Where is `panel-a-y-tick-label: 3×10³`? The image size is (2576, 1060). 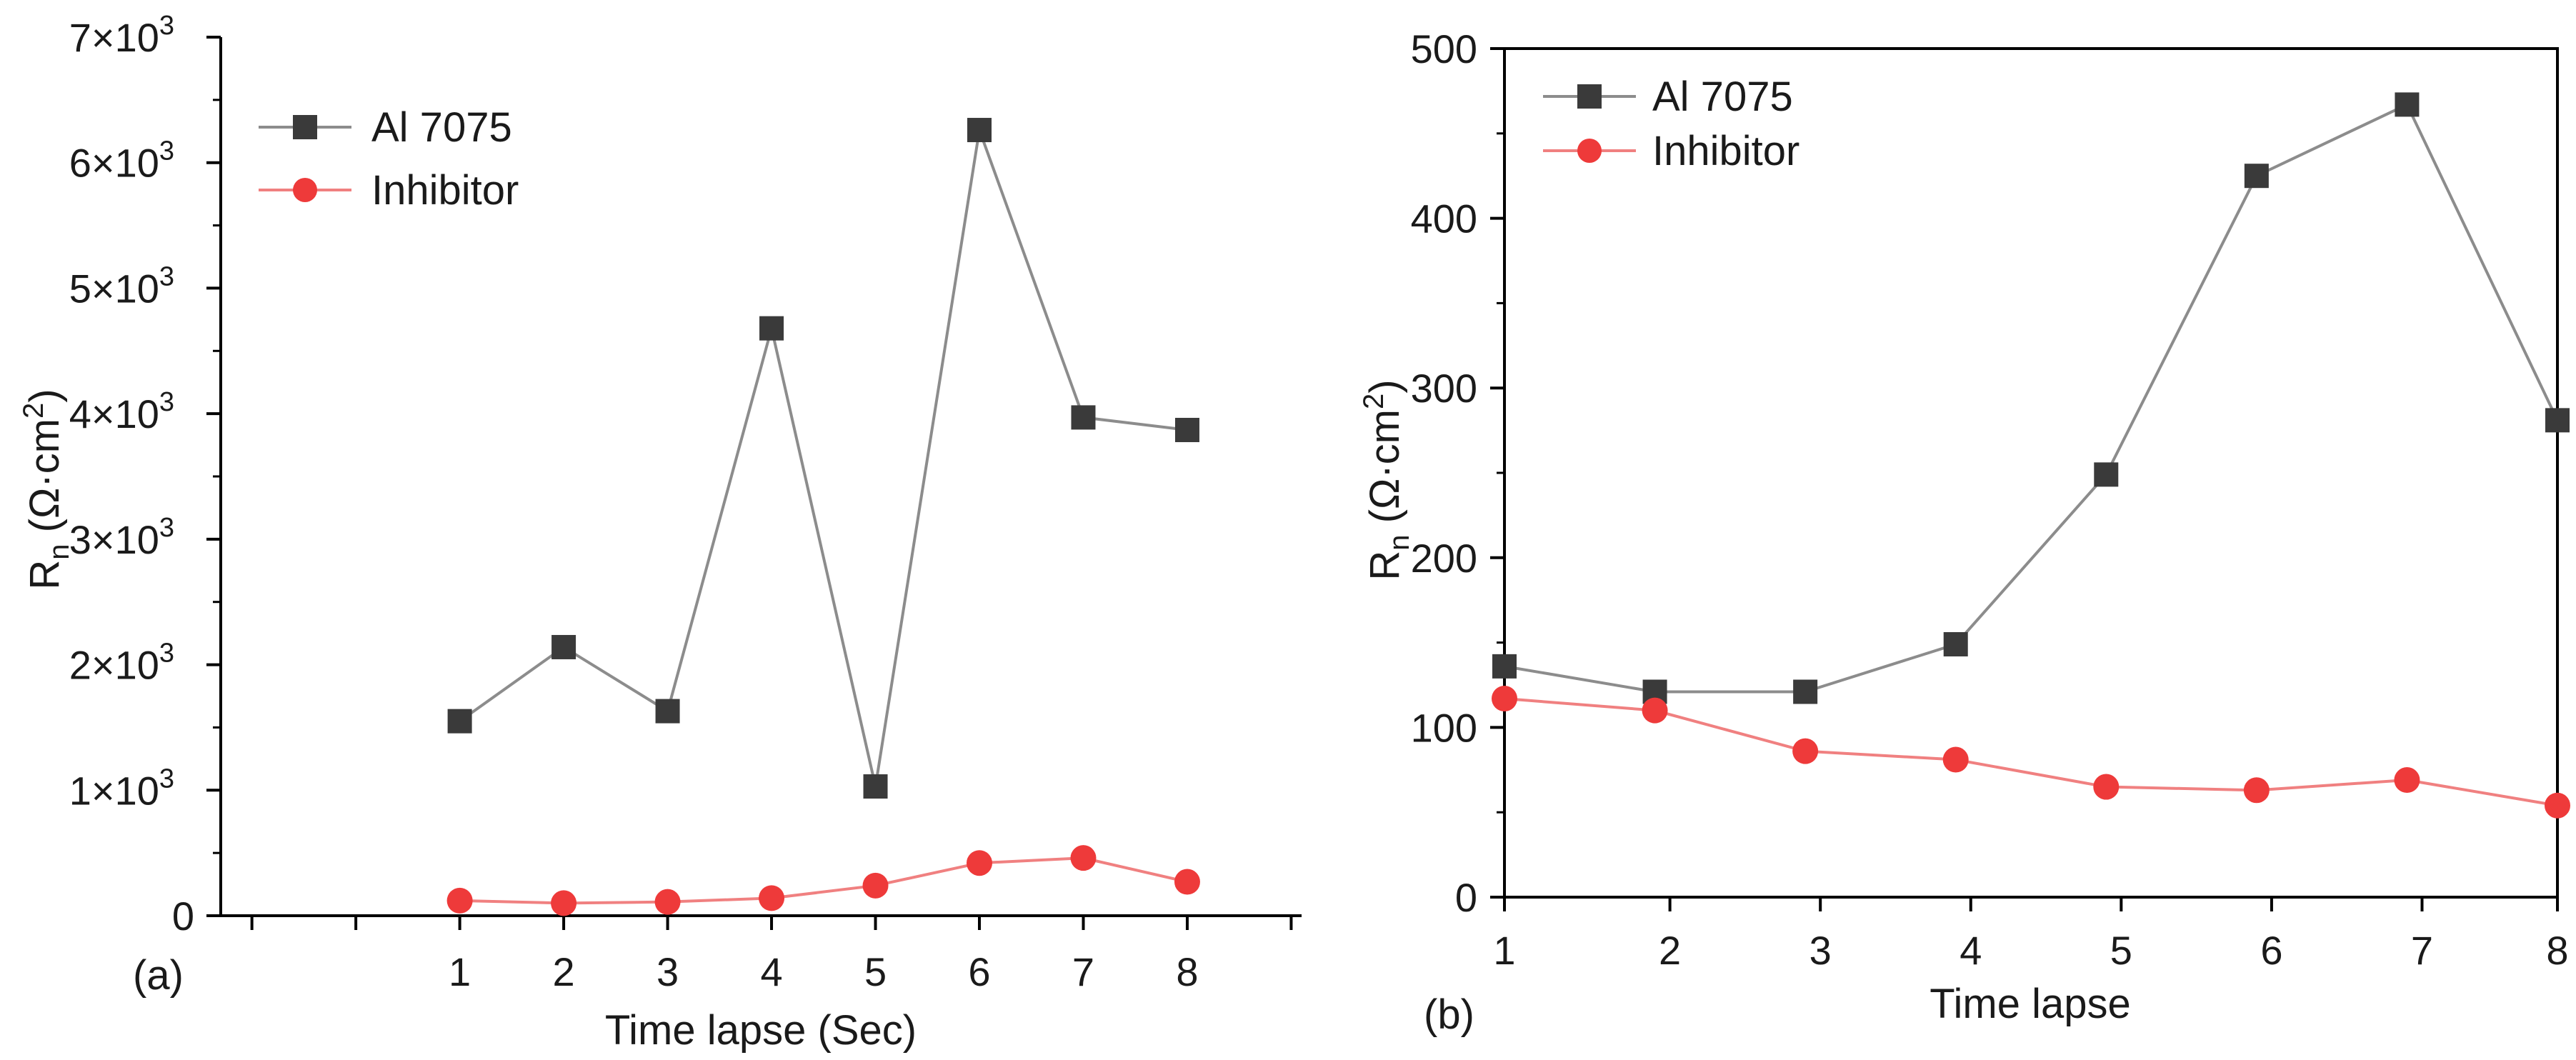 panel-a-y-tick-label: 3×10³ is located at coordinates (122, 537).